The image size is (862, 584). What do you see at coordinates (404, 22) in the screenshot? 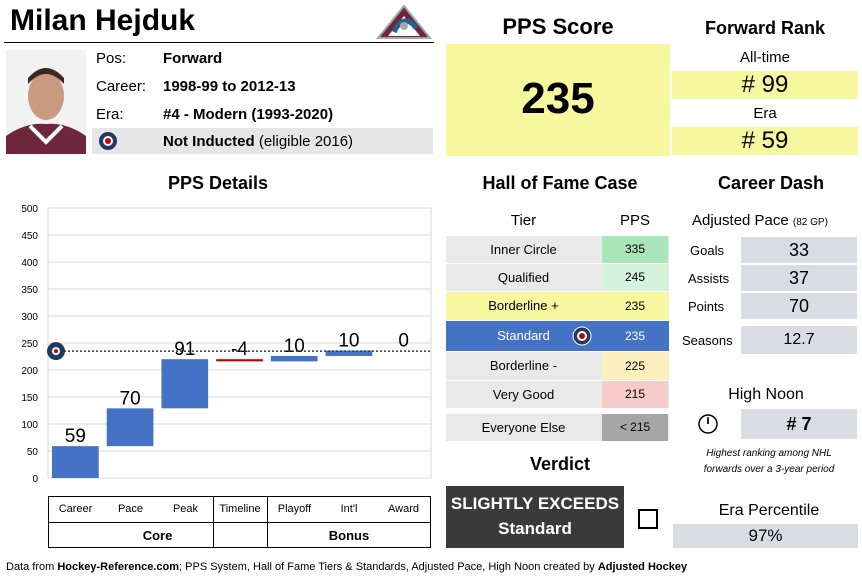
I see `team-logo` at bounding box center [404, 22].